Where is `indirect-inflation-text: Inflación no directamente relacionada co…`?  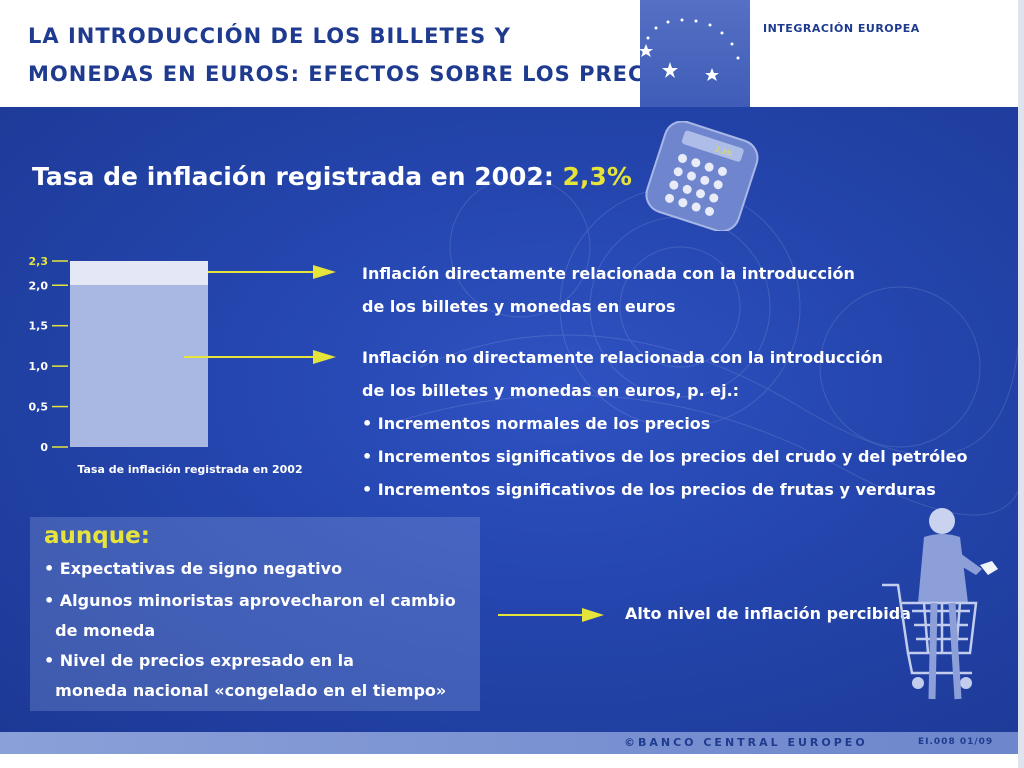
indirect-inflation-text: Inflación no directamente relacionada co… is located at coordinates (665, 423).